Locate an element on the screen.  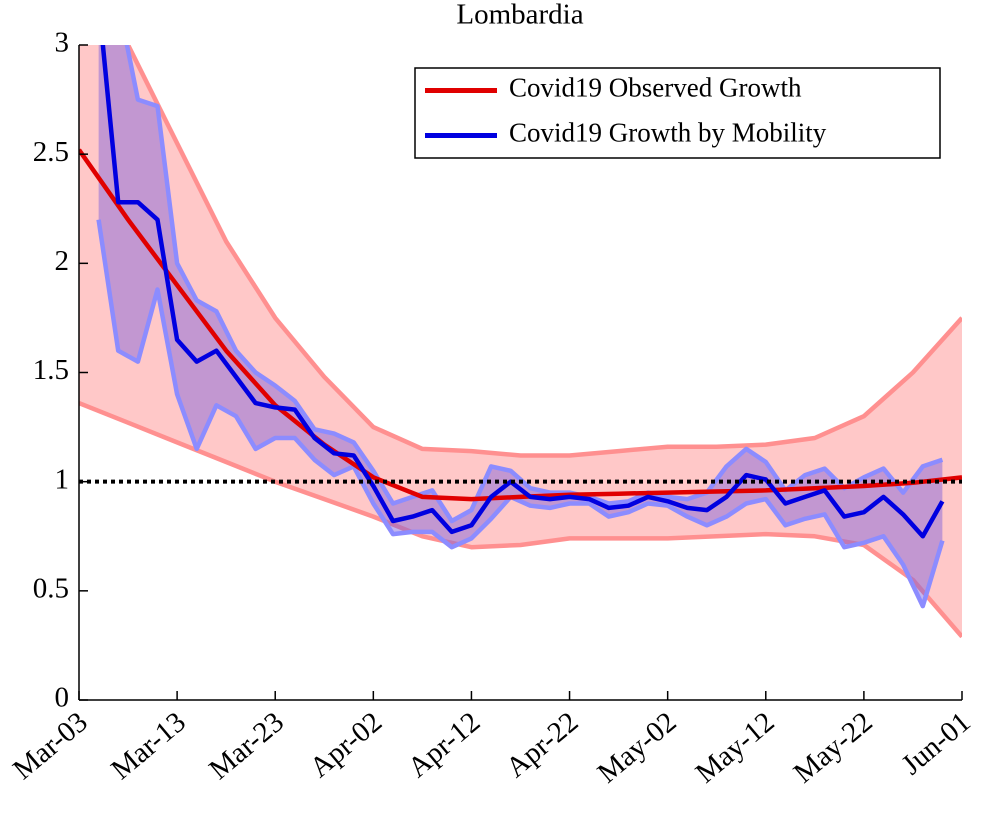
y-tick-label: 2 is located at coordinates (62, 261).